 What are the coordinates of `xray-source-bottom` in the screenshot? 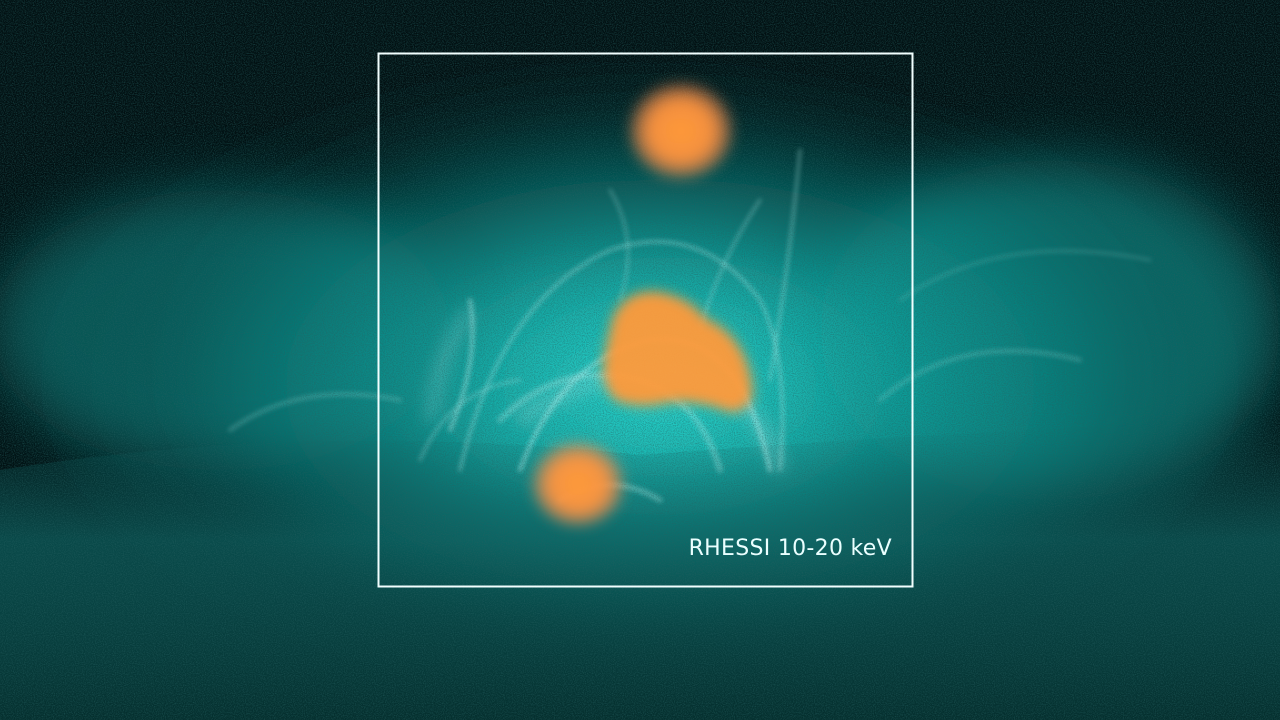 It's located at (578, 484).